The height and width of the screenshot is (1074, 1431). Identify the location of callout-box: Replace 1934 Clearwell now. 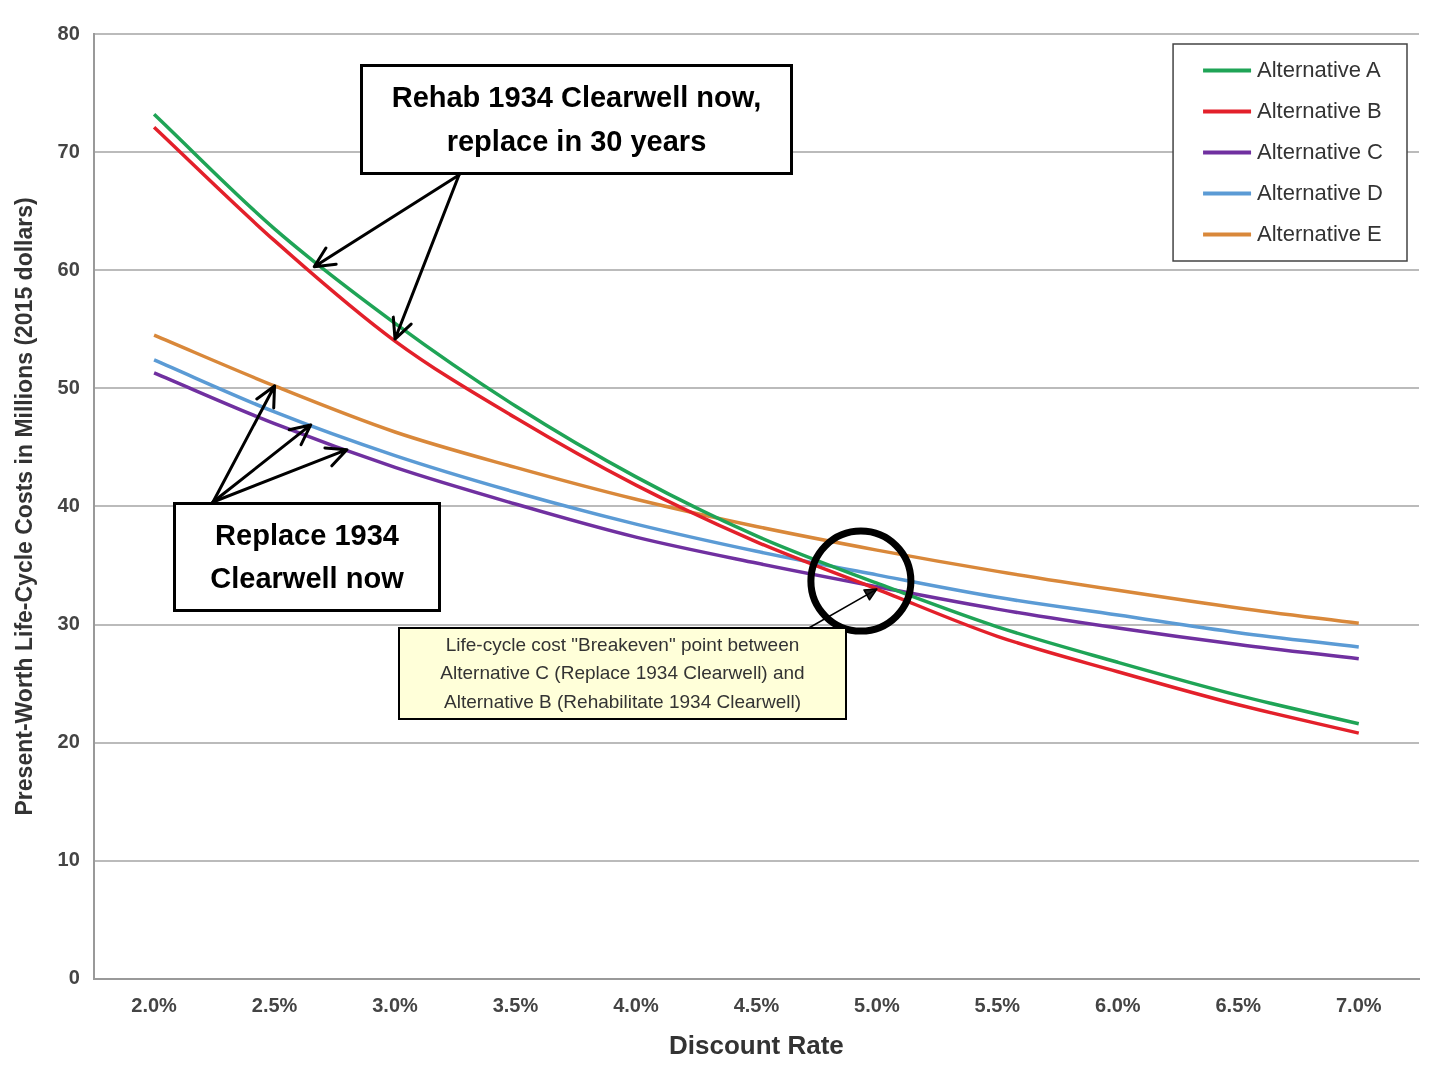
(307, 557).